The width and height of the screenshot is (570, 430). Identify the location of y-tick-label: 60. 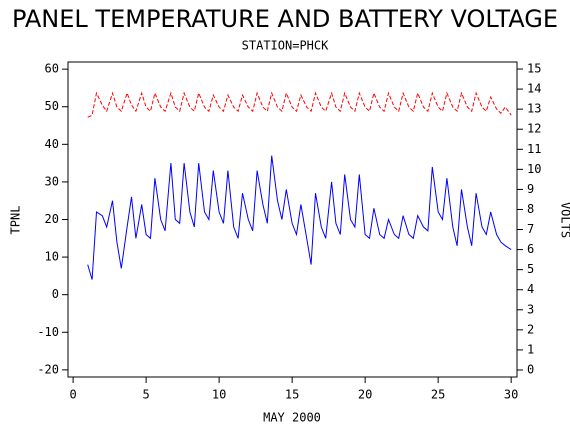
(52, 69).